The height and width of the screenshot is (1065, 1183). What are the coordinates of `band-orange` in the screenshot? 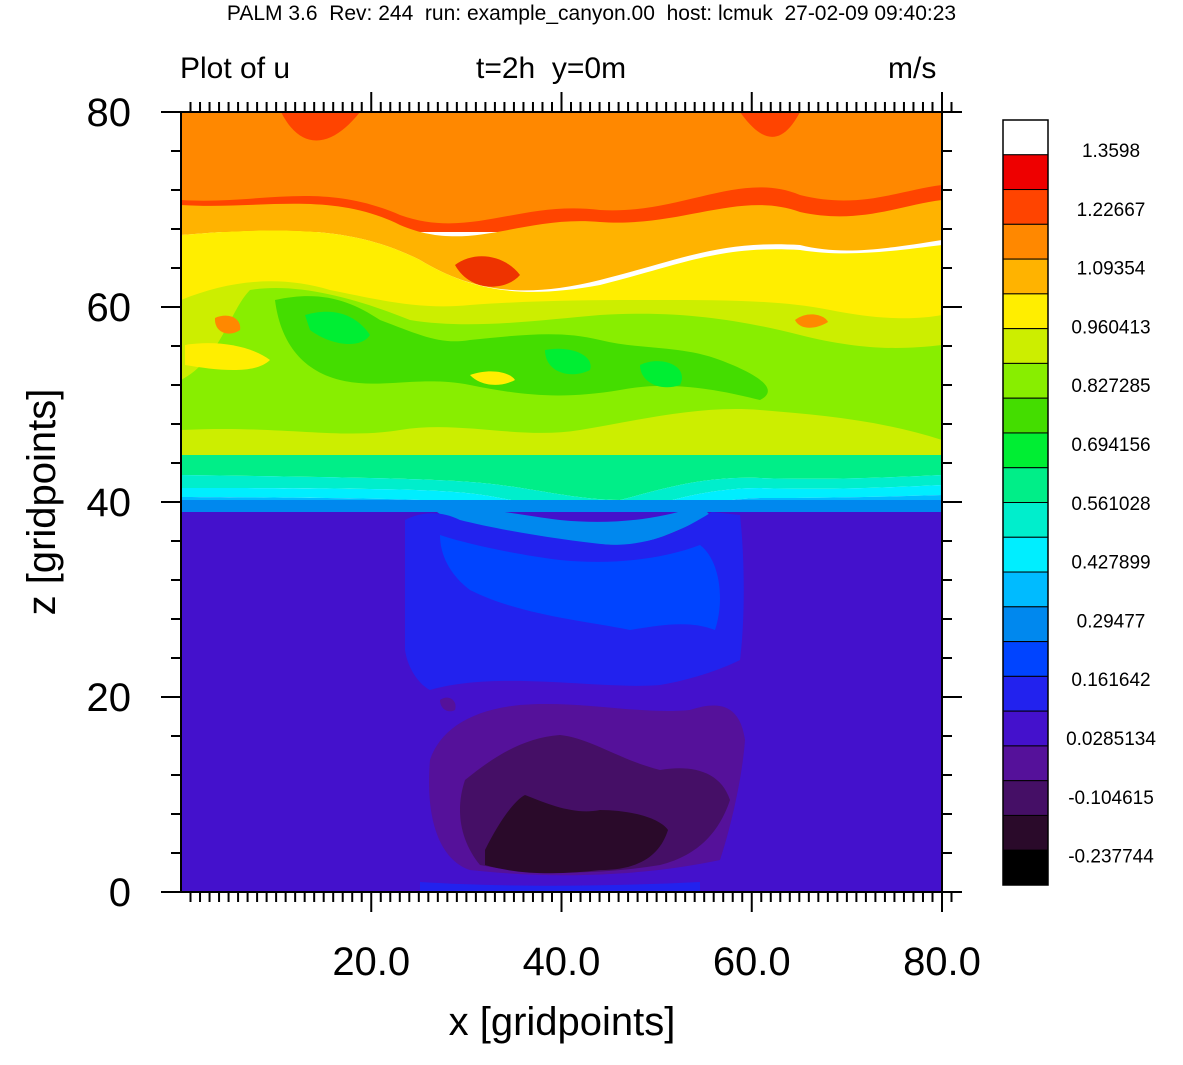 It's located at (561, 168).